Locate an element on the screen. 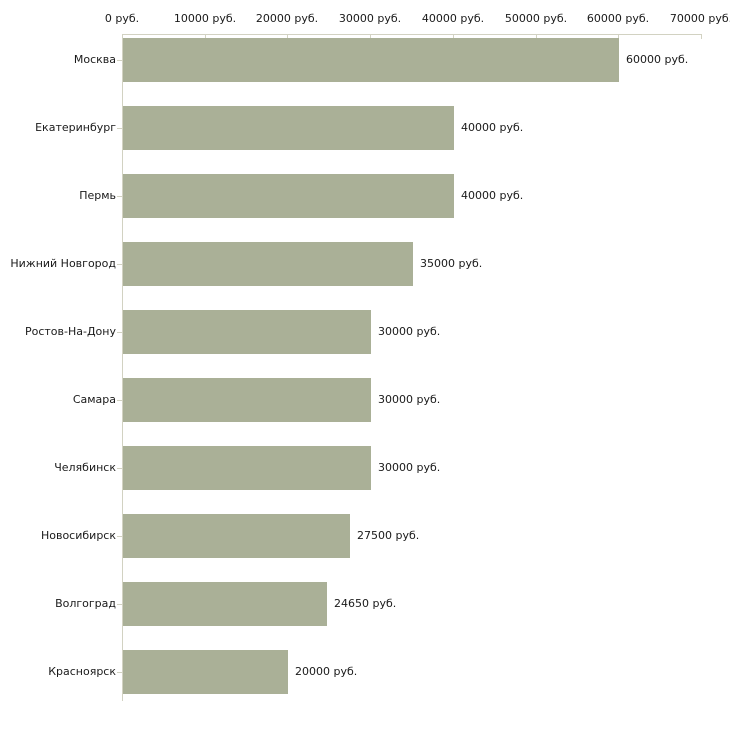 This screenshot has height=730, width=730. category-label: Самара is located at coordinates (94, 399).